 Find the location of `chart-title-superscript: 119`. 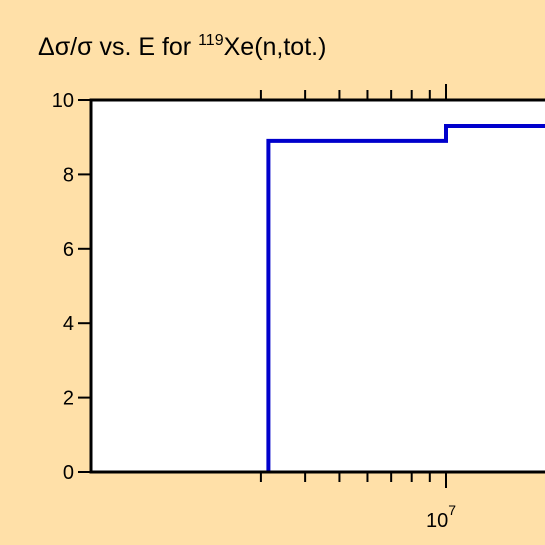

chart-title-superscript: 119 is located at coordinates (211, 40).